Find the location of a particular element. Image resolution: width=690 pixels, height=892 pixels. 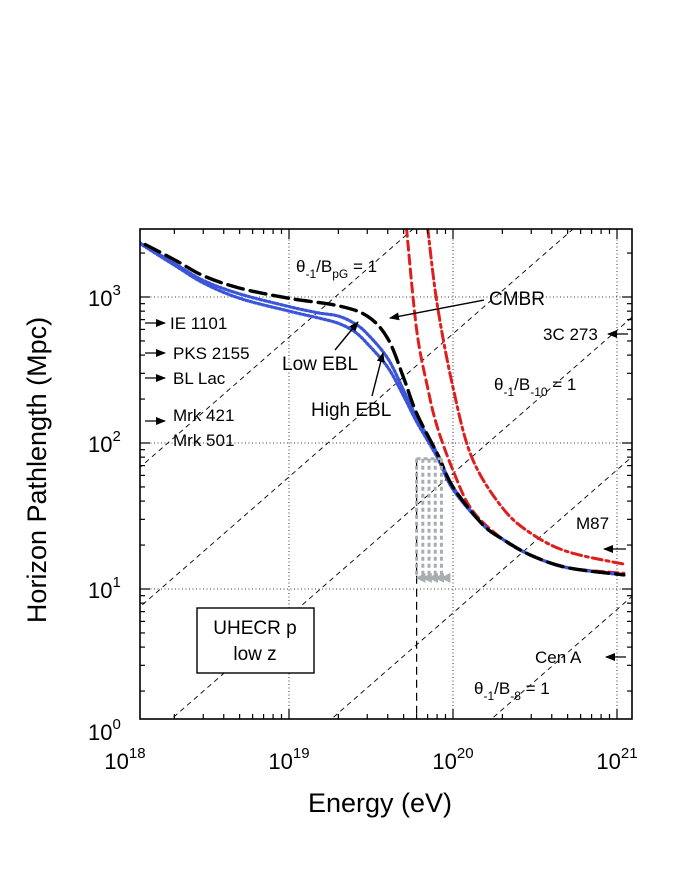

source-label: Cen A is located at coordinates (558, 657).